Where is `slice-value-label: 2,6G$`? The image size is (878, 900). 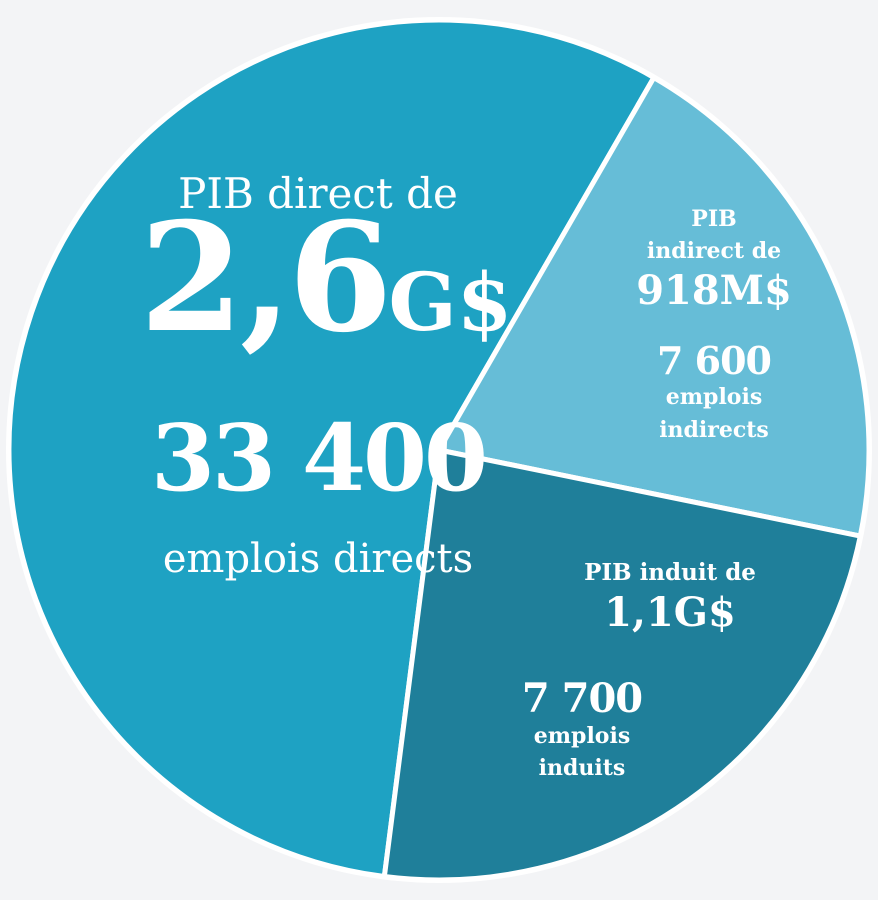 slice-value-label: 2,6G$ is located at coordinates (326, 278).